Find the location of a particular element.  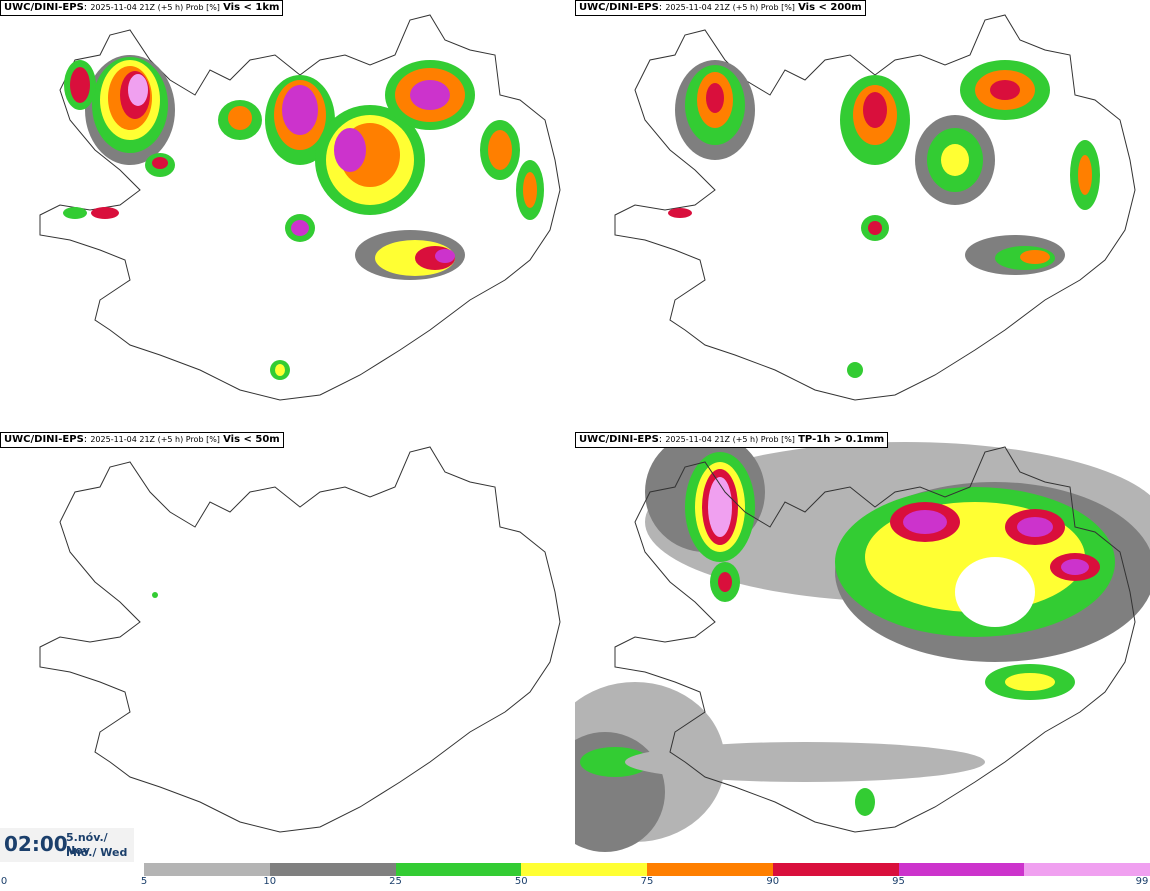

colorbar-tick-label: 10 is located at coordinates (270, 881).